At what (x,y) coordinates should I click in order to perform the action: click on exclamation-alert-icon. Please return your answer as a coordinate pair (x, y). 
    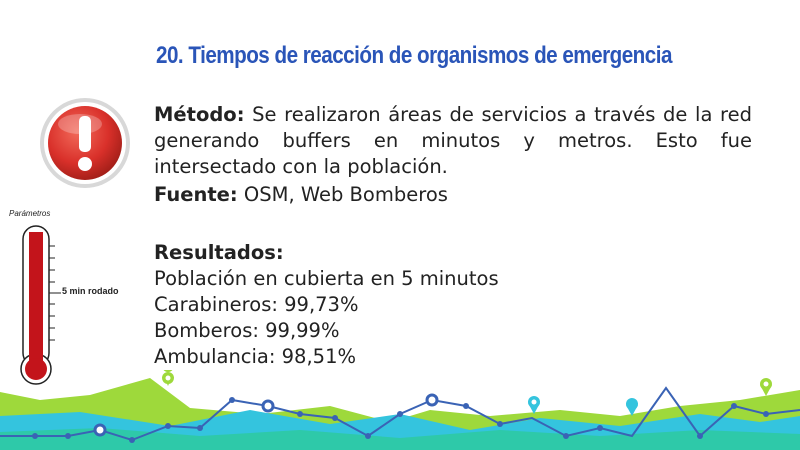
    Looking at the image, I should click on (85, 143).